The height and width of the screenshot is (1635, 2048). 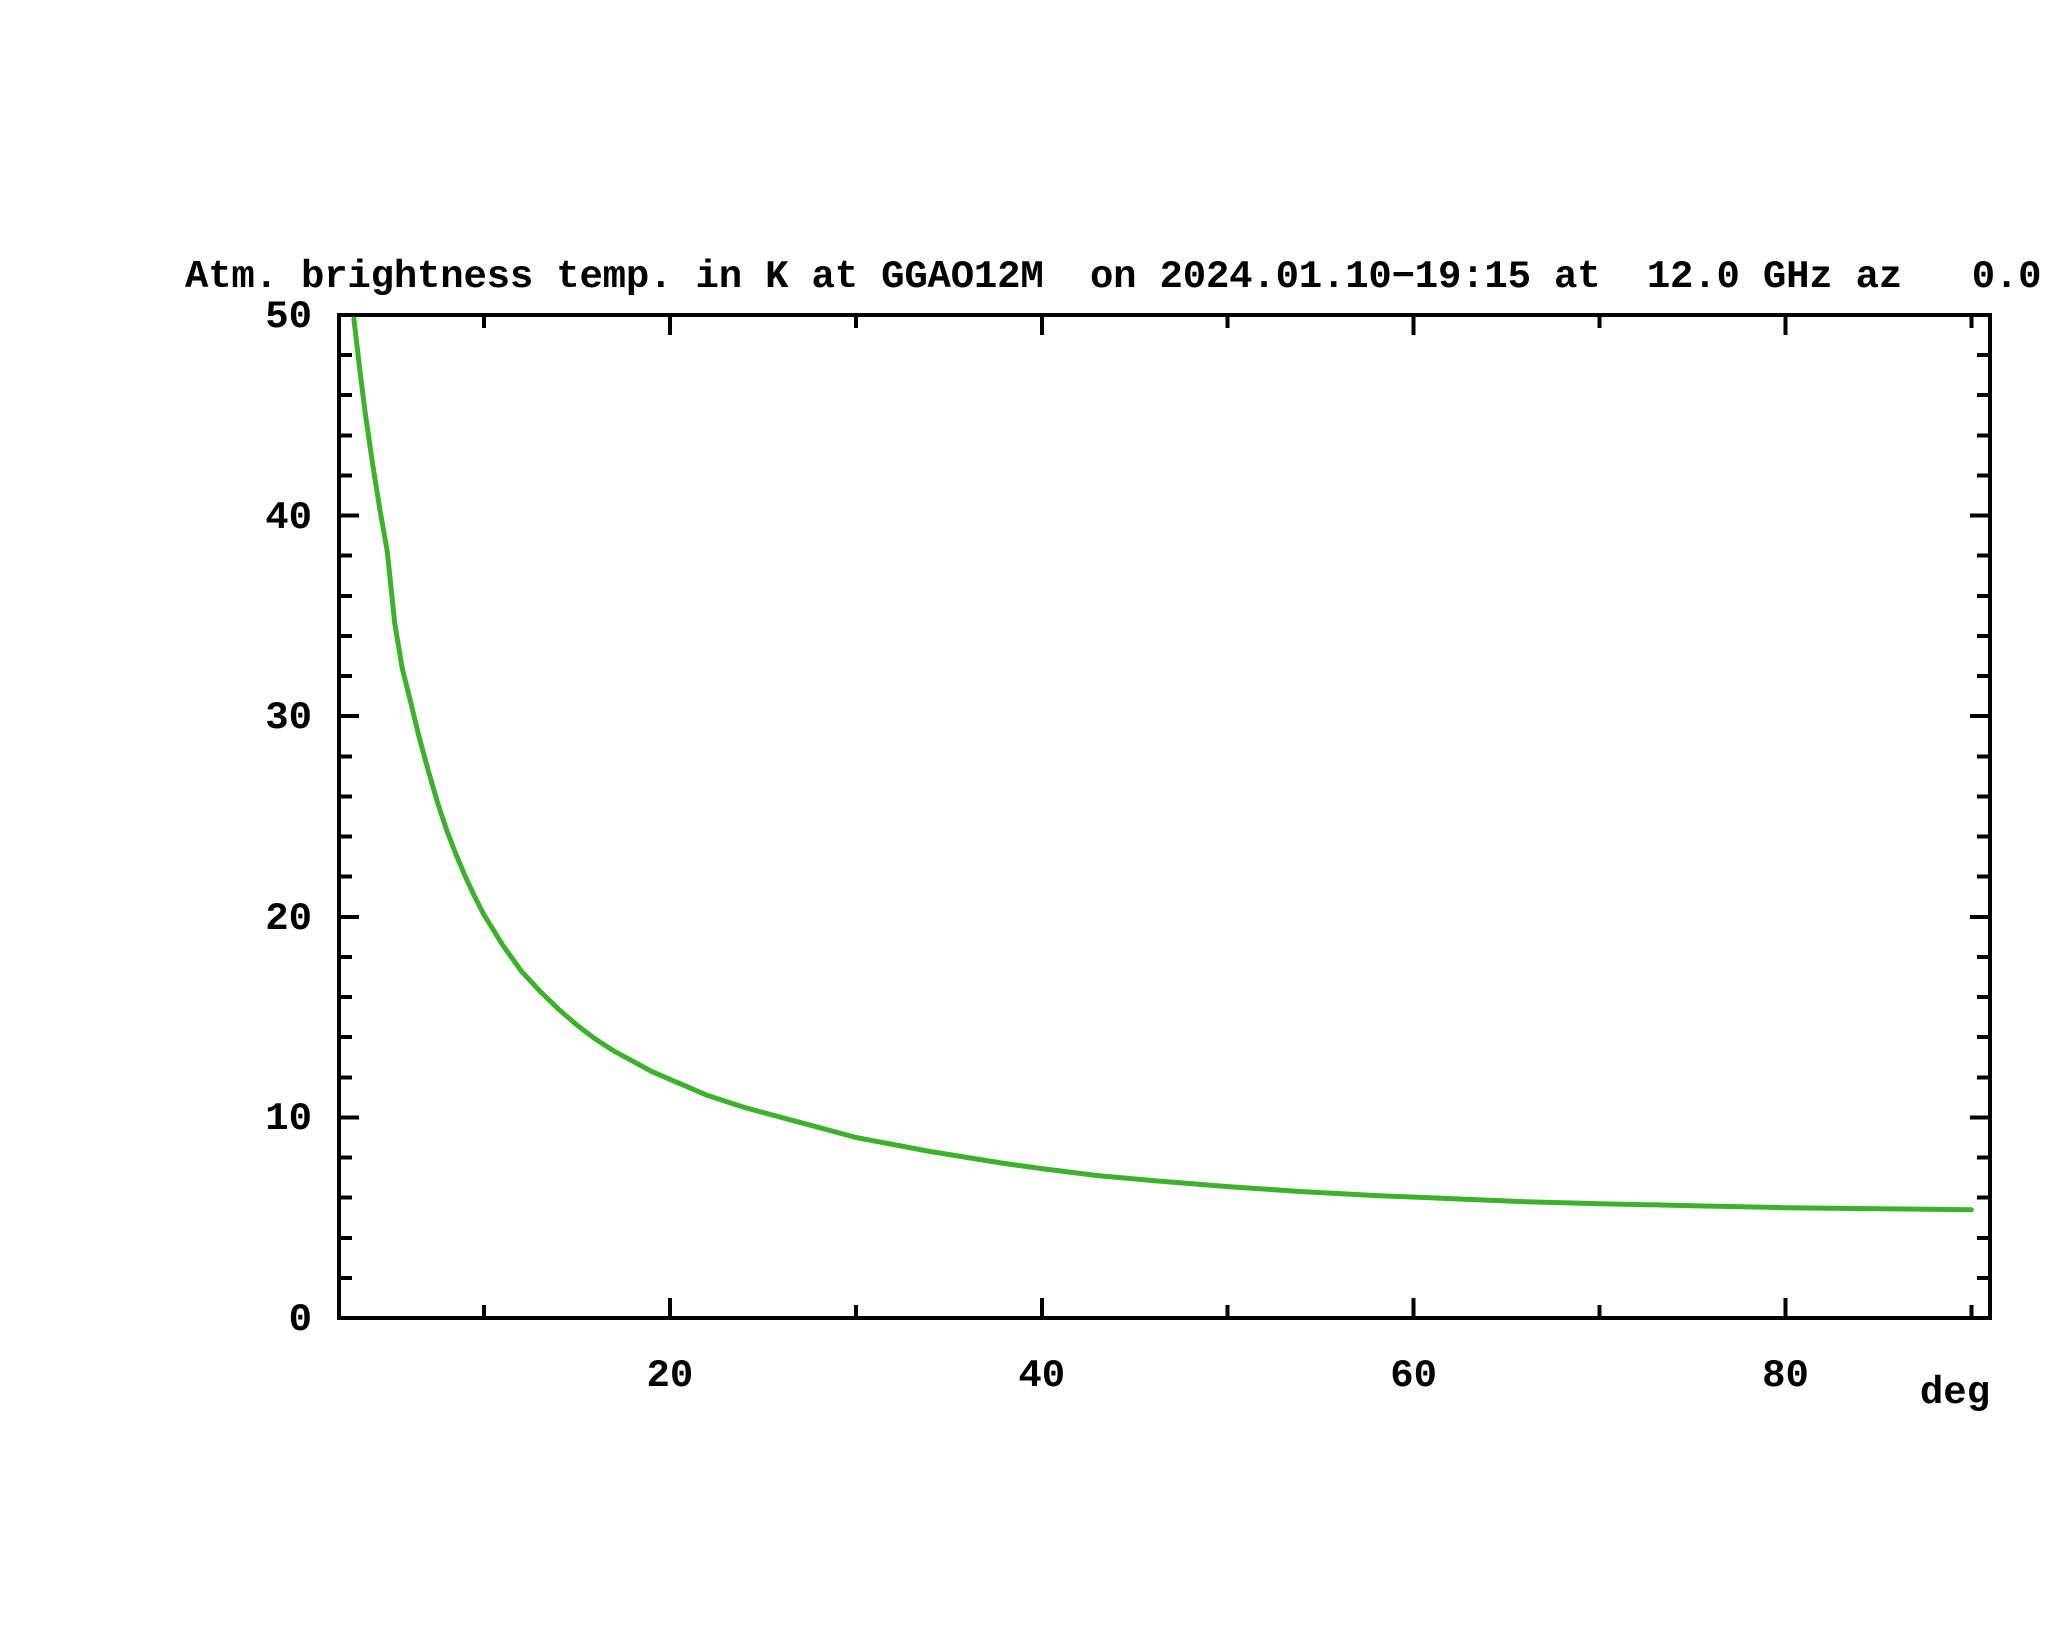 I want to click on x-tick-label: 60, so click(x=1414, y=1376).